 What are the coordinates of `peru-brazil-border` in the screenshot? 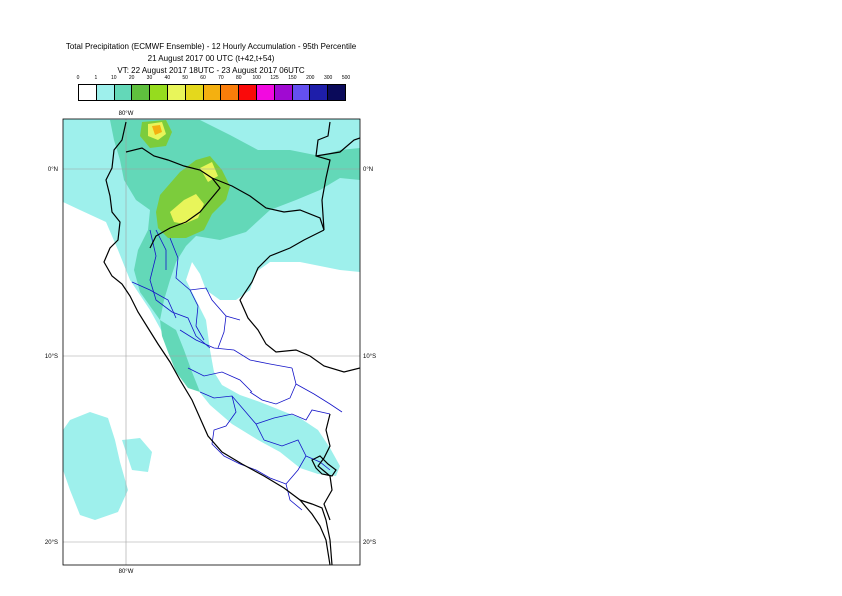 It's located at (299, 301).